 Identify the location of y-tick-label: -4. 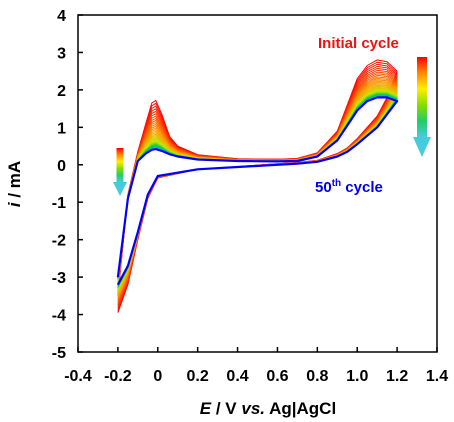
(59, 316).